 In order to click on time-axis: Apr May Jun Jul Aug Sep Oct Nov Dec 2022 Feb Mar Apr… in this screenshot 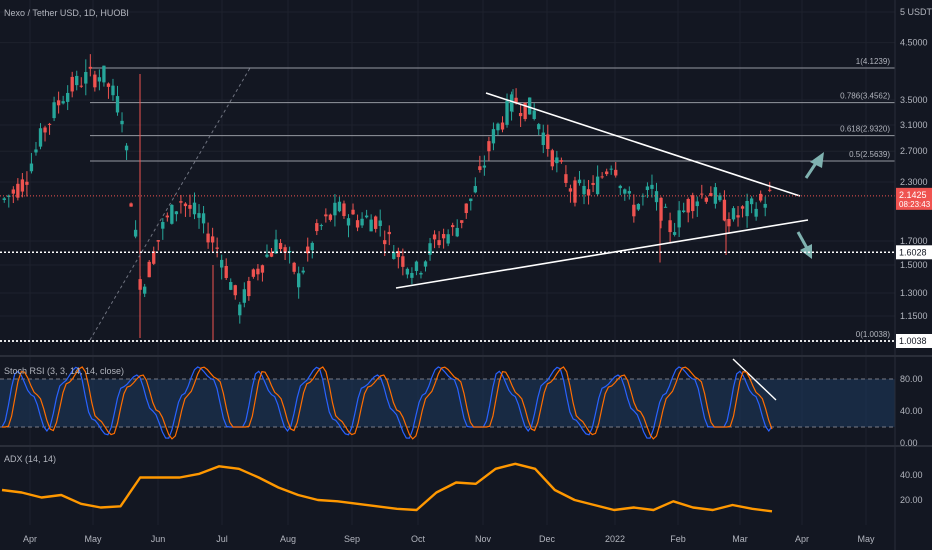, I will do `click(449, 539)`.